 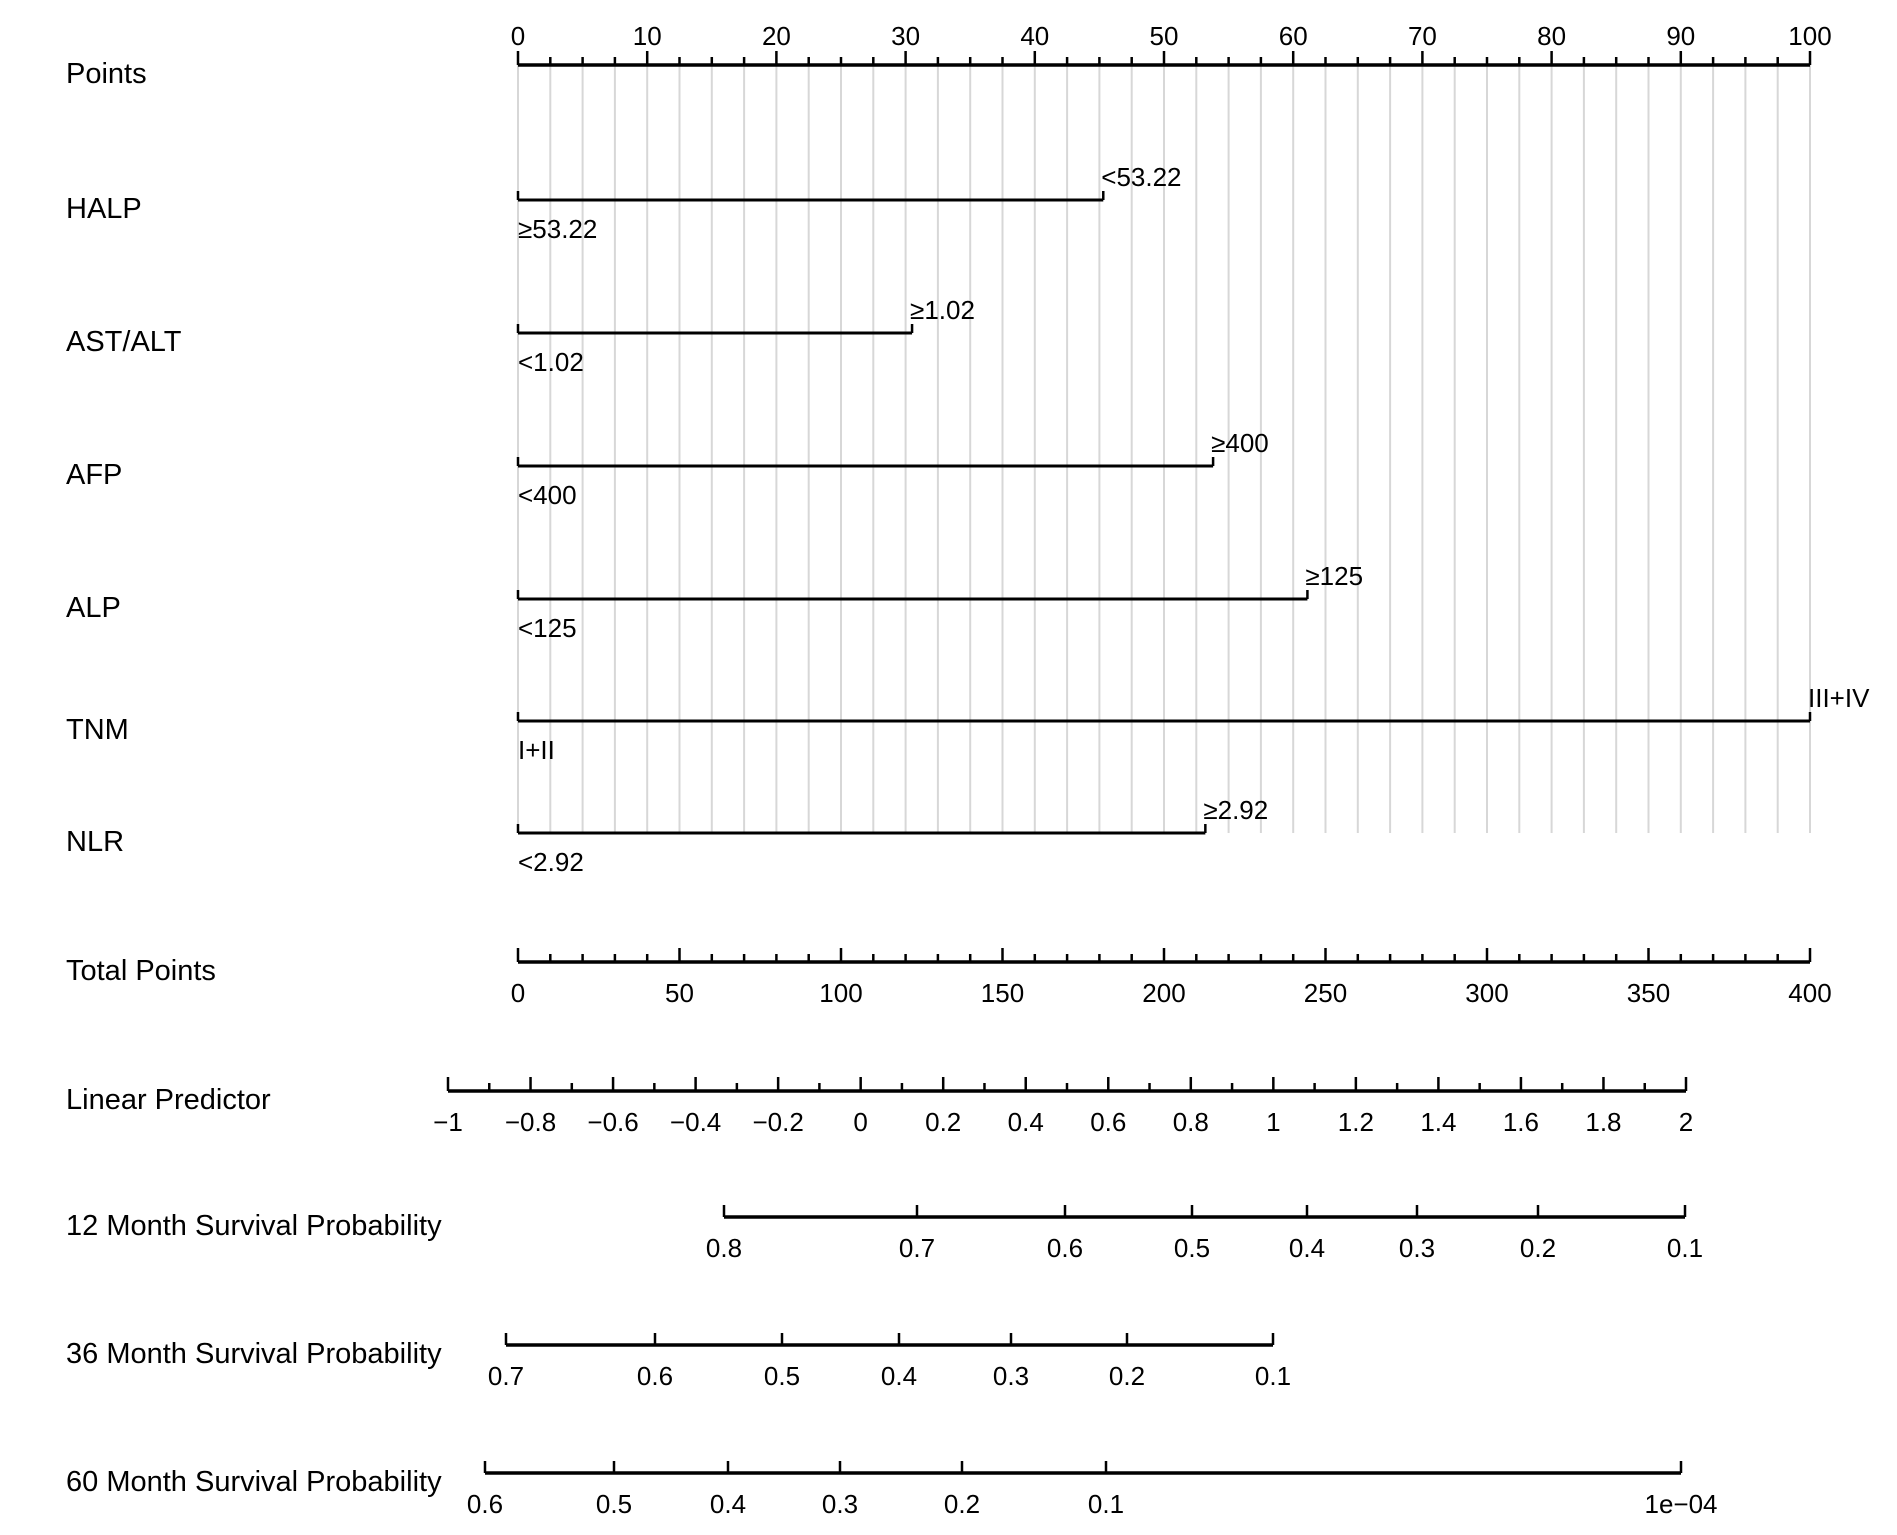 I want to click on row-label-total-points: Total Points, so click(x=141, y=971).